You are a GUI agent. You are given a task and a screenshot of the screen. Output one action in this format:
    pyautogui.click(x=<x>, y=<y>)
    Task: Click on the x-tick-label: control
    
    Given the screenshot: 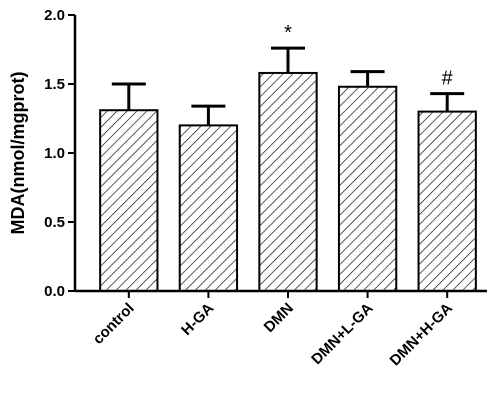 What is the action you would take?
    pyautogui.click(x=114, y=324)
    